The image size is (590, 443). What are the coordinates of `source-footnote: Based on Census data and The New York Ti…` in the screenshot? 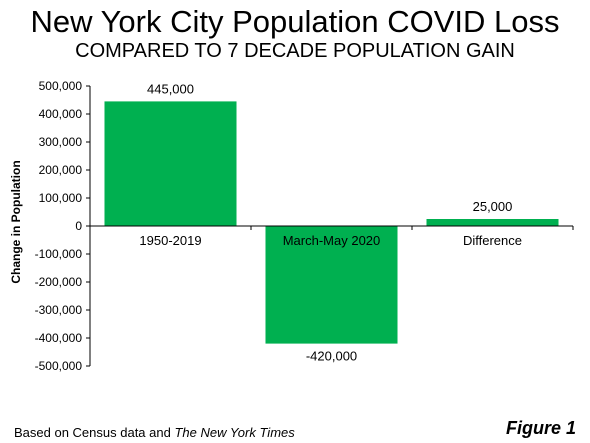 It's located at (154, 432).